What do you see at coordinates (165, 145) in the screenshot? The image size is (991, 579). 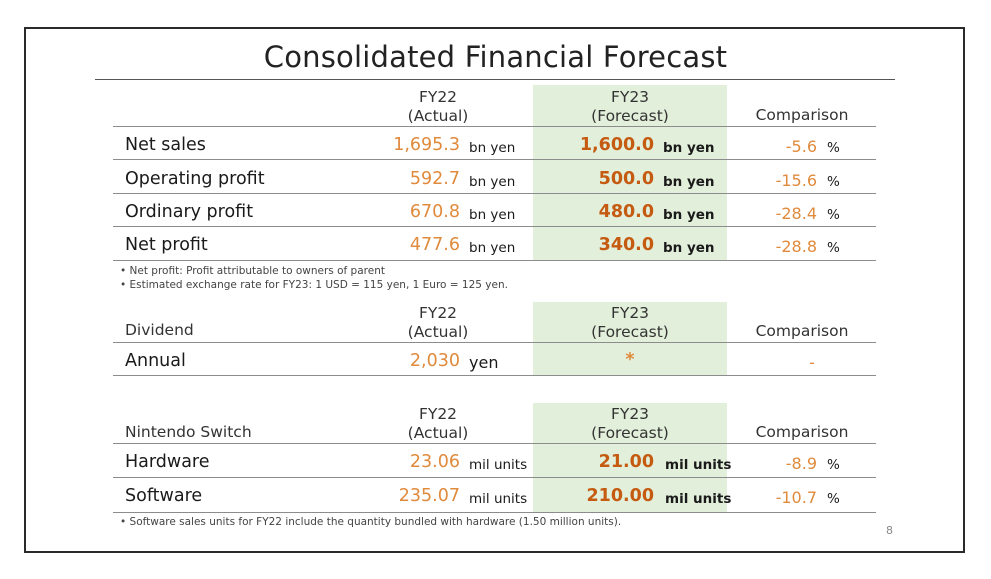 I see `row-label: Net sales` at bounding box center [165, 145].